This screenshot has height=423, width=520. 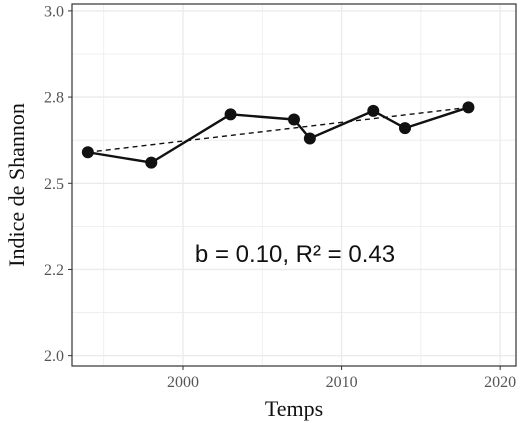 I want to click on x-tick-label: 2000, so click(x=183, y=382).